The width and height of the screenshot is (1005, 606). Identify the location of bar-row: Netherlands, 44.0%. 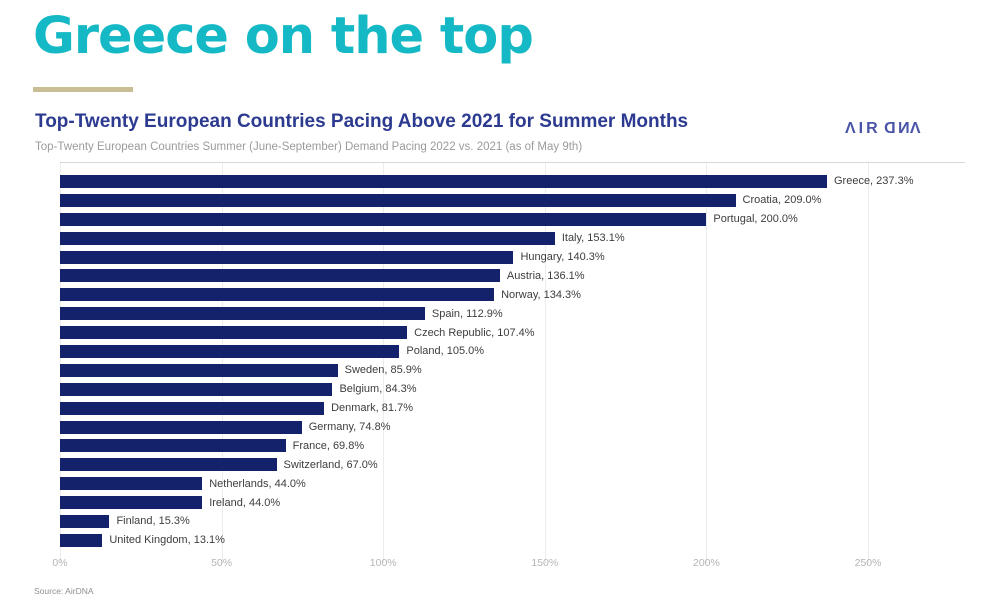
(512, 483).